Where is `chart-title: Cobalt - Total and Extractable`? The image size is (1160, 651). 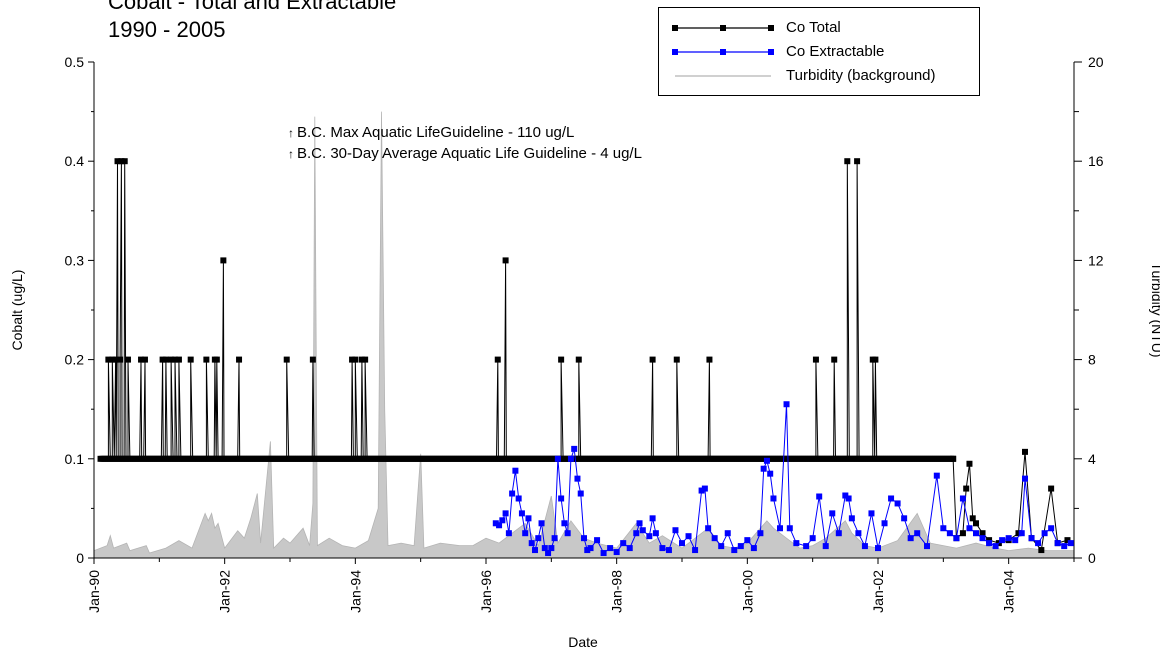
chart-title: Cobalt - Total and Extractable is located at coordinates (252, 7).